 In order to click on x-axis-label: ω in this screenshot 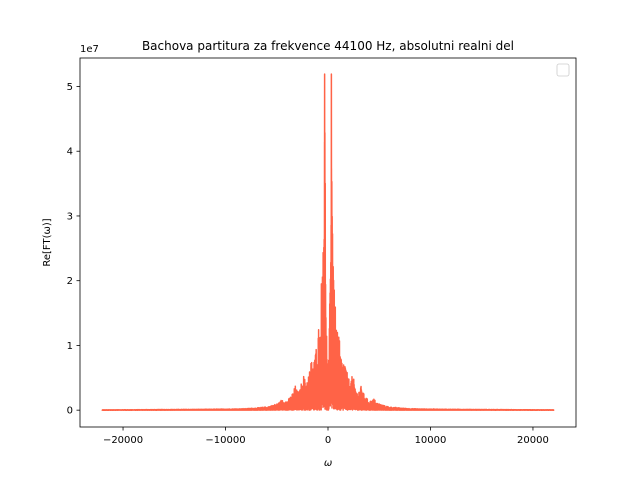, I will do `click(328, 463)`.